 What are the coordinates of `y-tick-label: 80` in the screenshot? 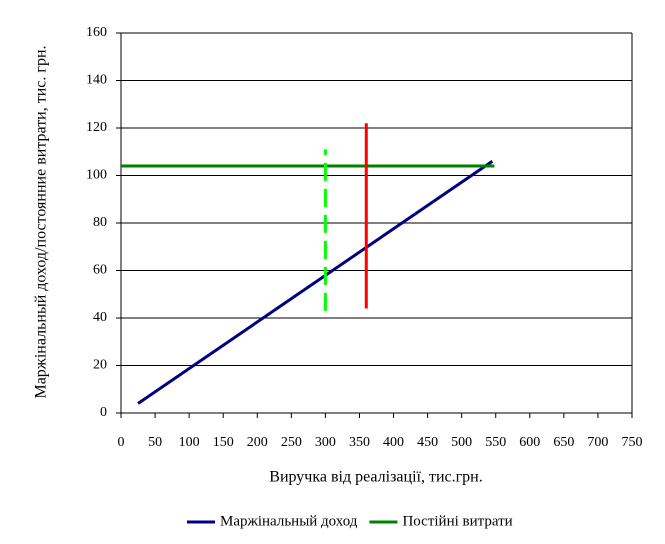 It's located at (100, 222).